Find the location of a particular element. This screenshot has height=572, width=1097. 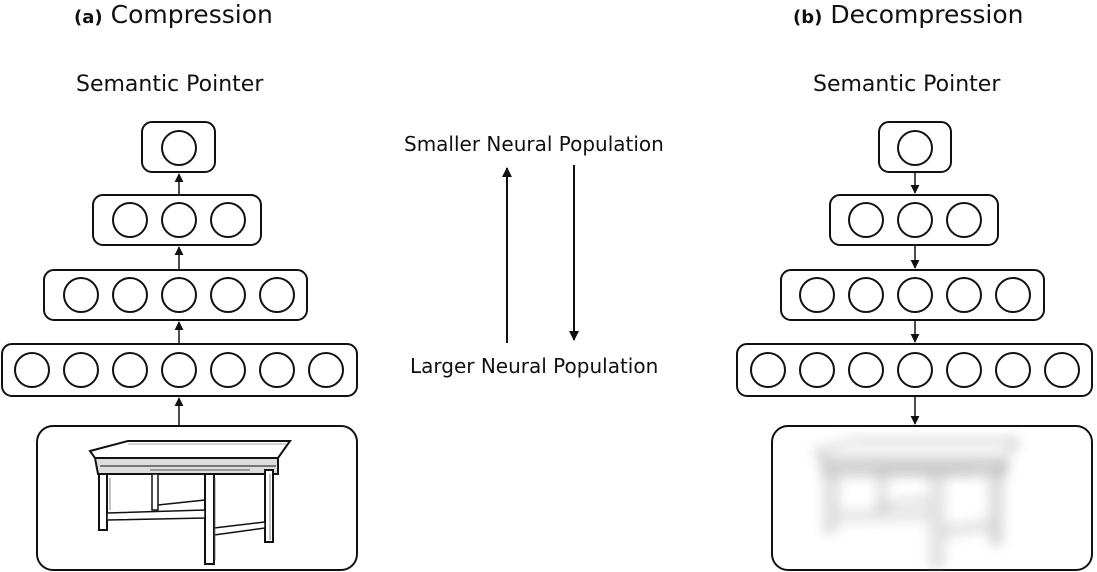

larger-population-label: Larger Neural Population is located at coordinates (534, 366).